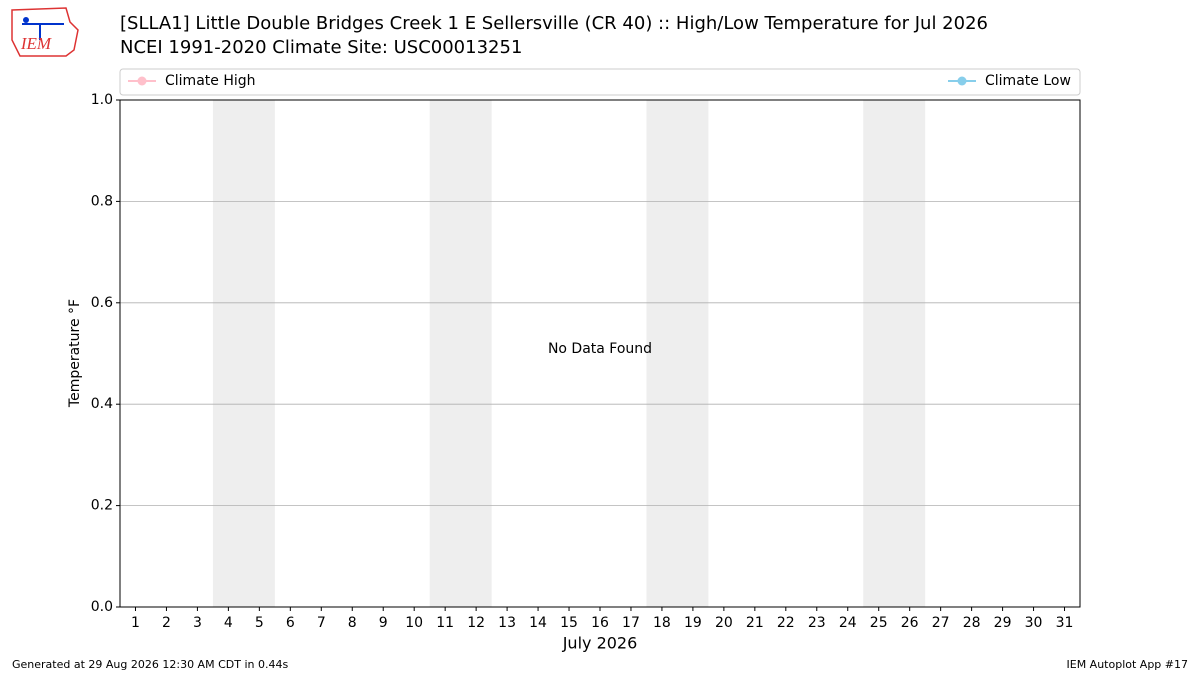  What do you see at coordinates (414, 623) in the screenshot?
I see `x-tick-label: 10` at bounding box center [414, 623].